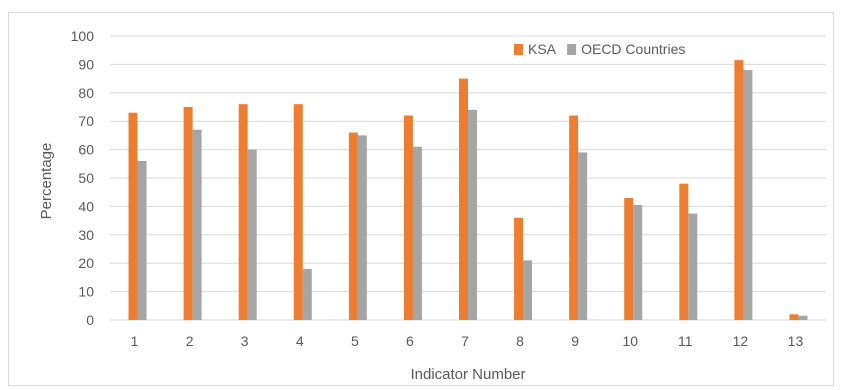  What do you see at coordinates (86, 121) in the screenshot?
I see `y-tick-label: 70` at bounding box center [86, 121].